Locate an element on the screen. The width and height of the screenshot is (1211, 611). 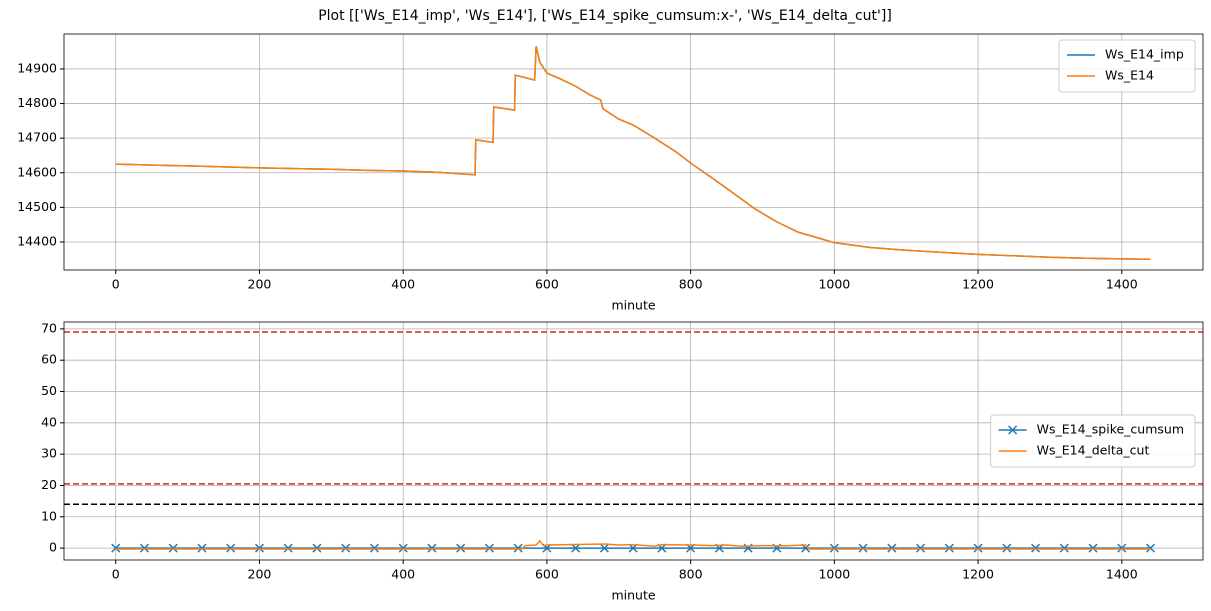
series-line is located at coordinates (633, 544).